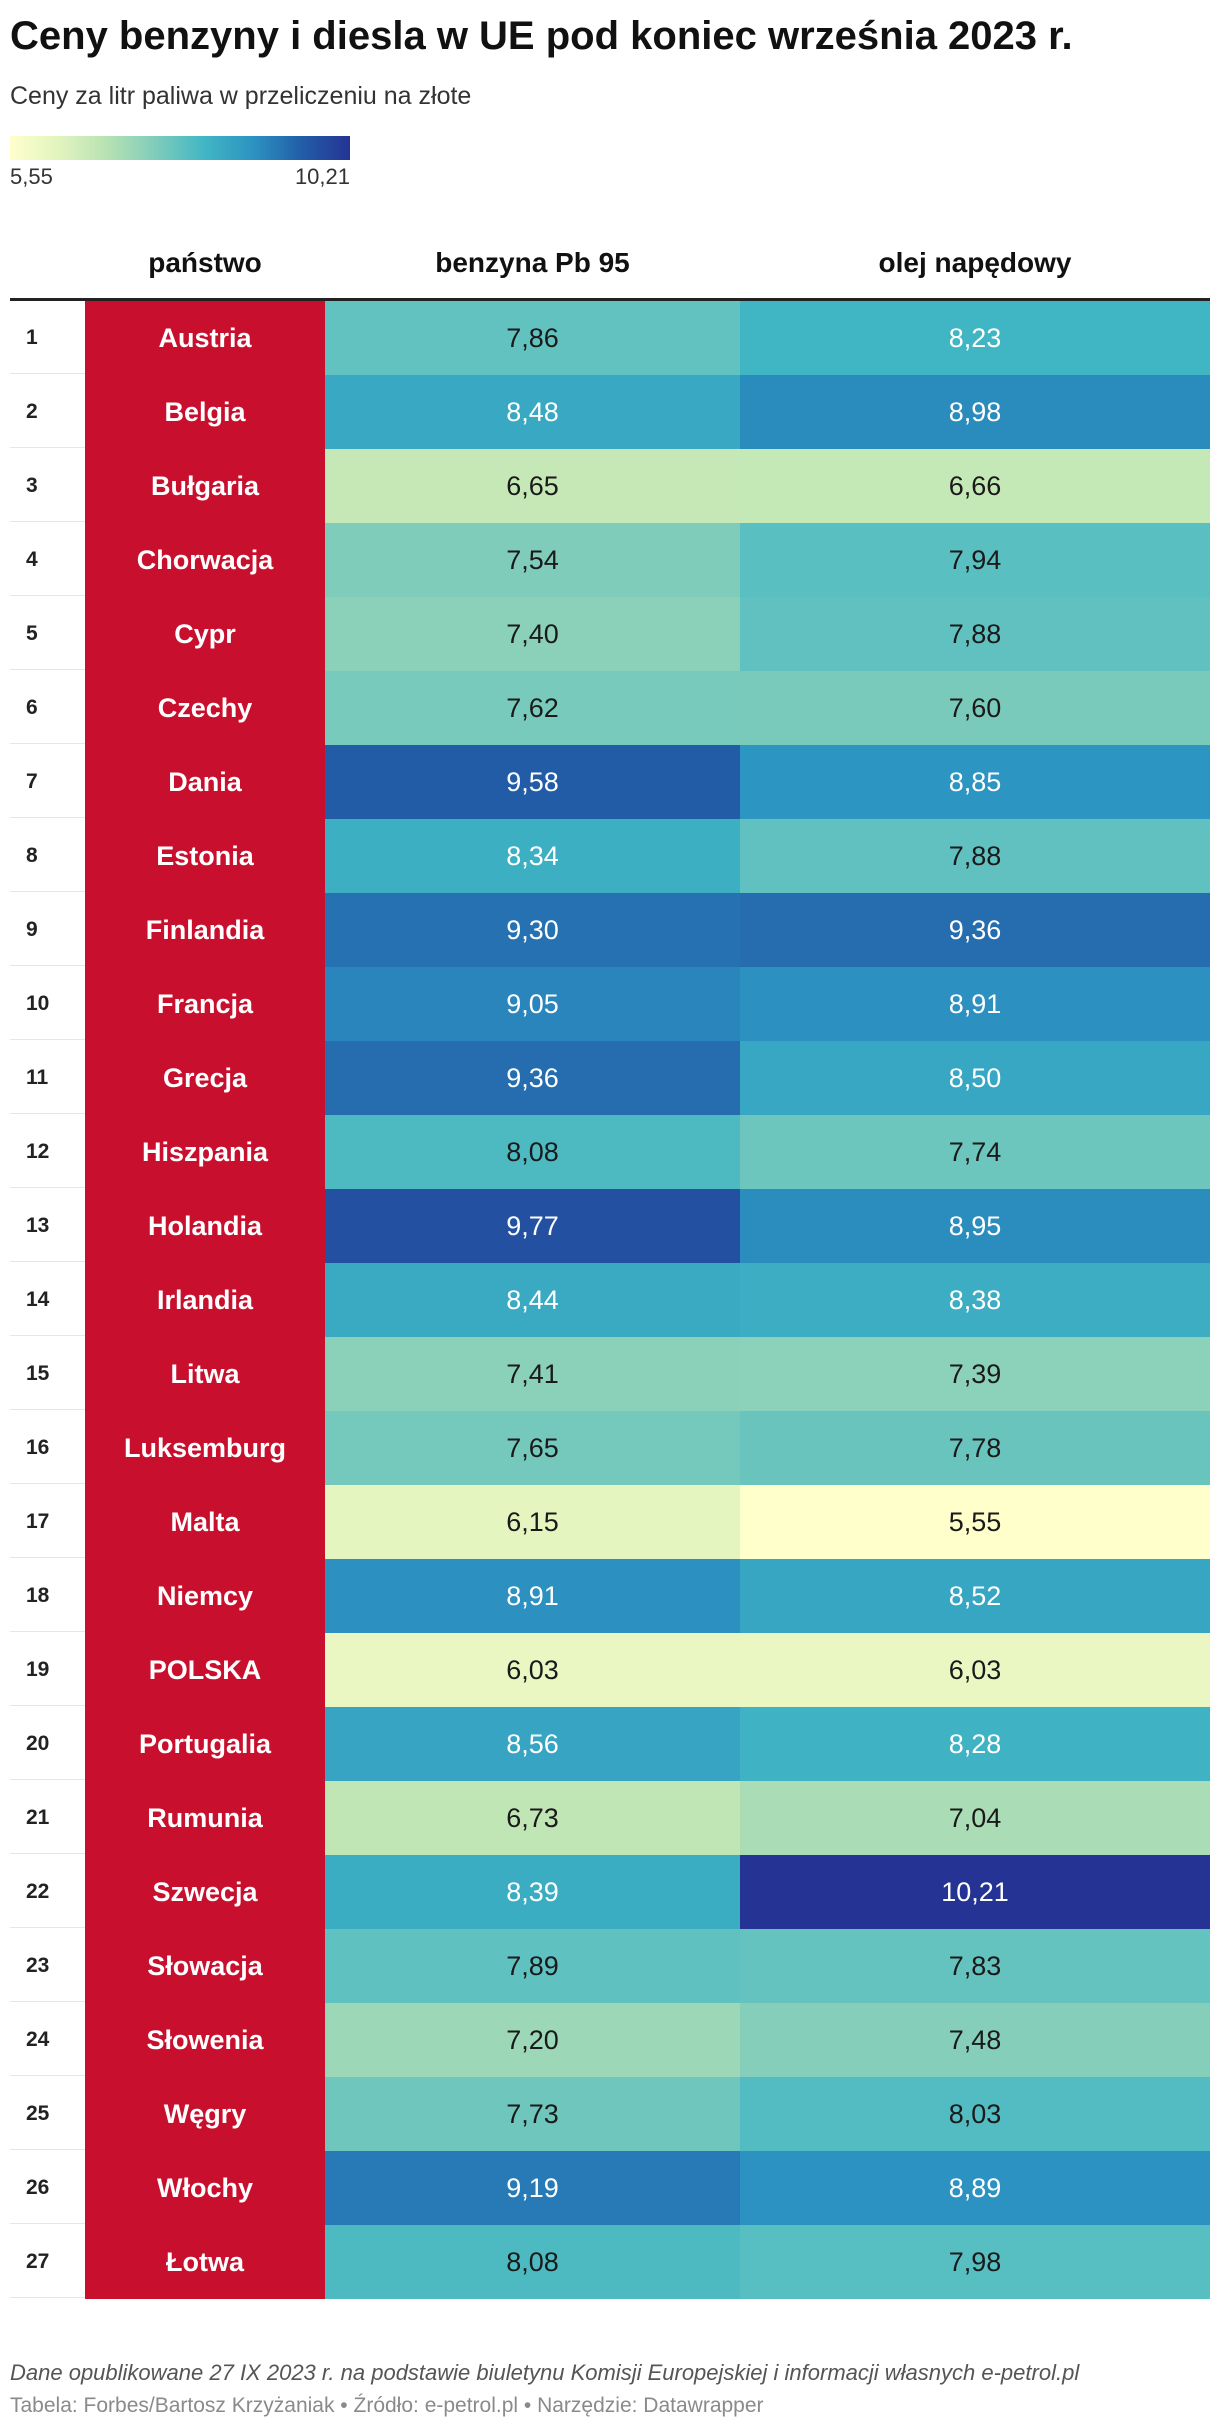 The image size is (1220, 2426). What do you see at coordinates (532, 2188) in the screenshot?
I see `petrol-price-cell: 9,19` at bounding box center [532, 2188].